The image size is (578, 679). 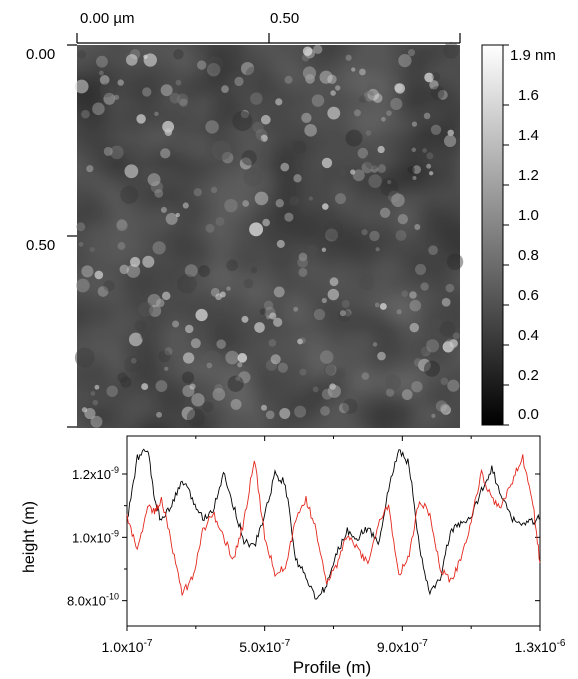 I want to click on colorbar-label-1: 1.6, so click(x=528, y=95).